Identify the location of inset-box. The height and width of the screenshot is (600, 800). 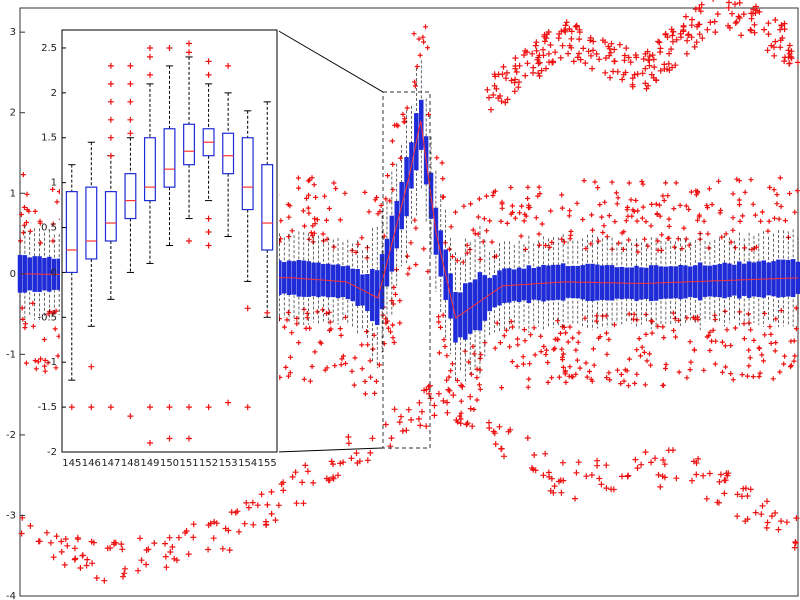
(91, 223).